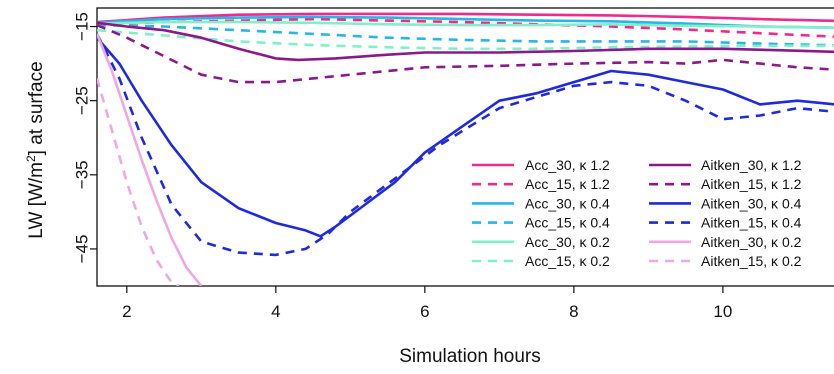 This screenshot has height=374, width=834. Describe the element at coordinates (567, 165) in the screenshot. I see `legend-label-0: Acc_30, κ 1.2` at that location.